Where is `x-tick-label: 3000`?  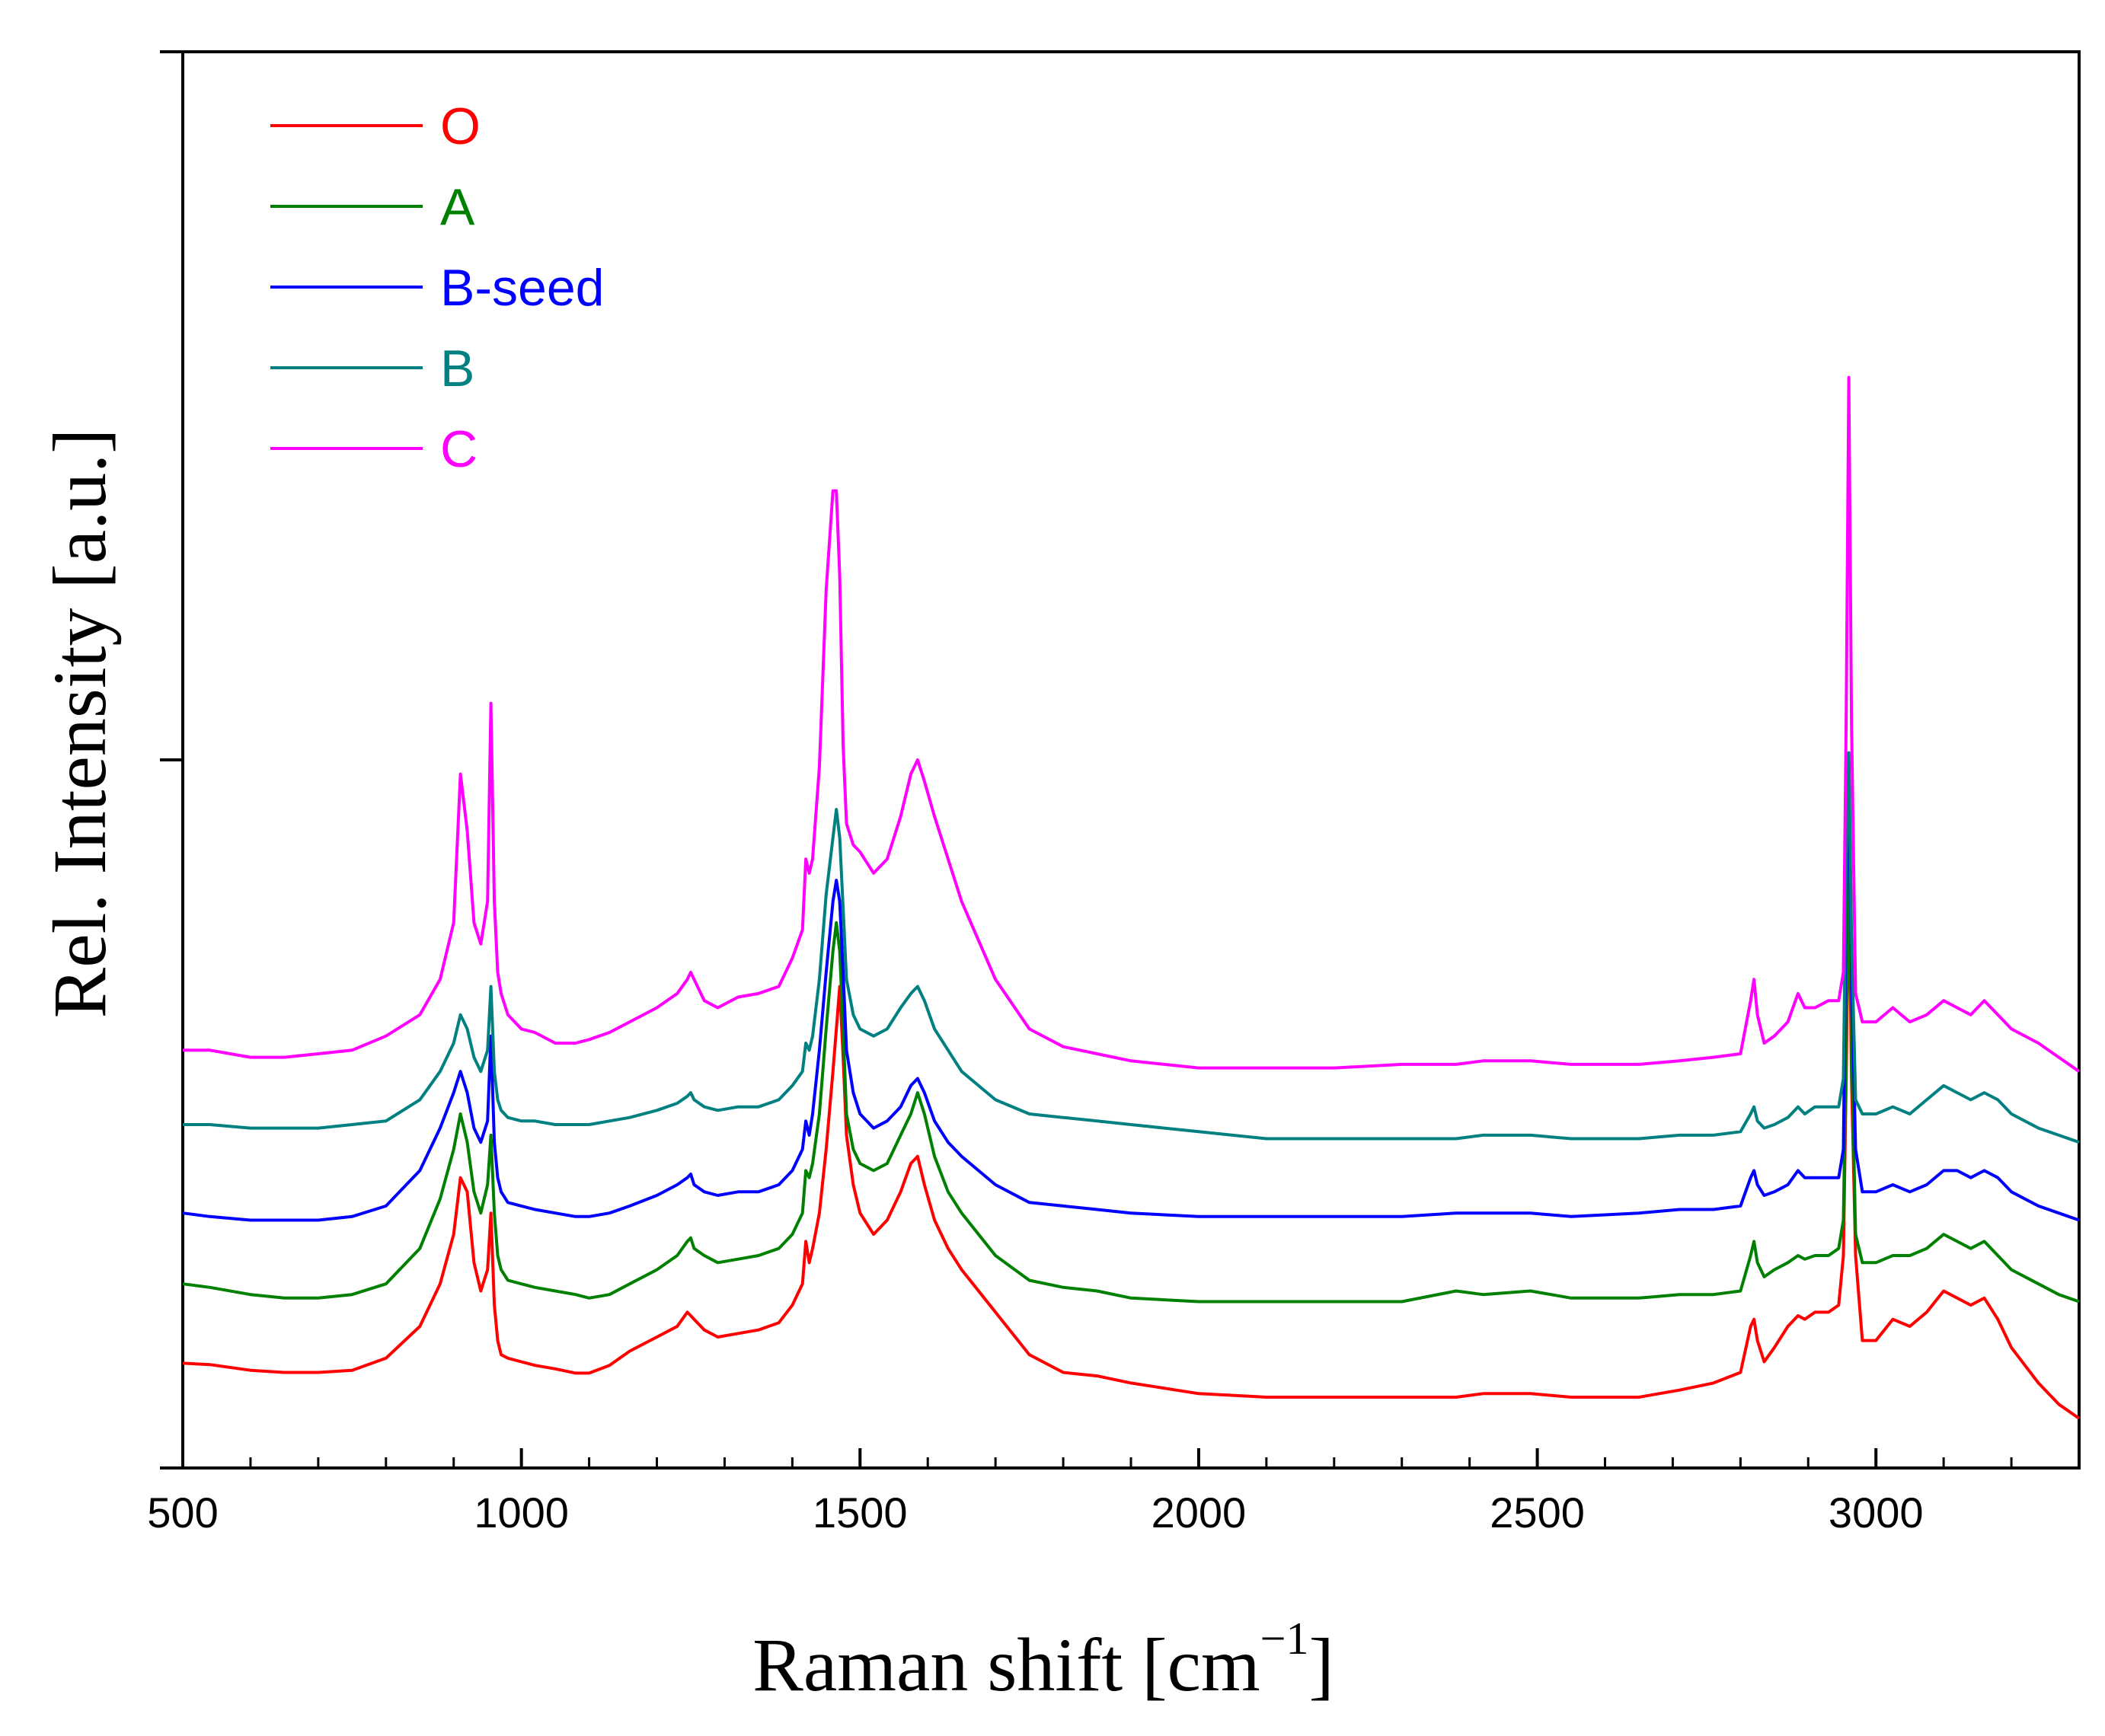 x-tick-label: 3000 is located at coordinates (1876, 1513).